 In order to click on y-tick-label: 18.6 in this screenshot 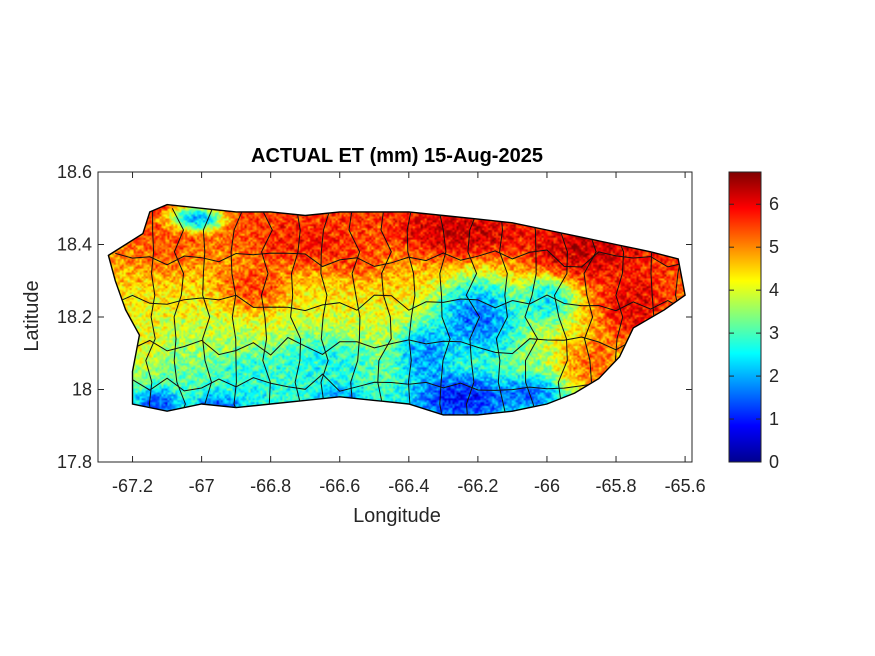, I will do `click(74, 172)`.